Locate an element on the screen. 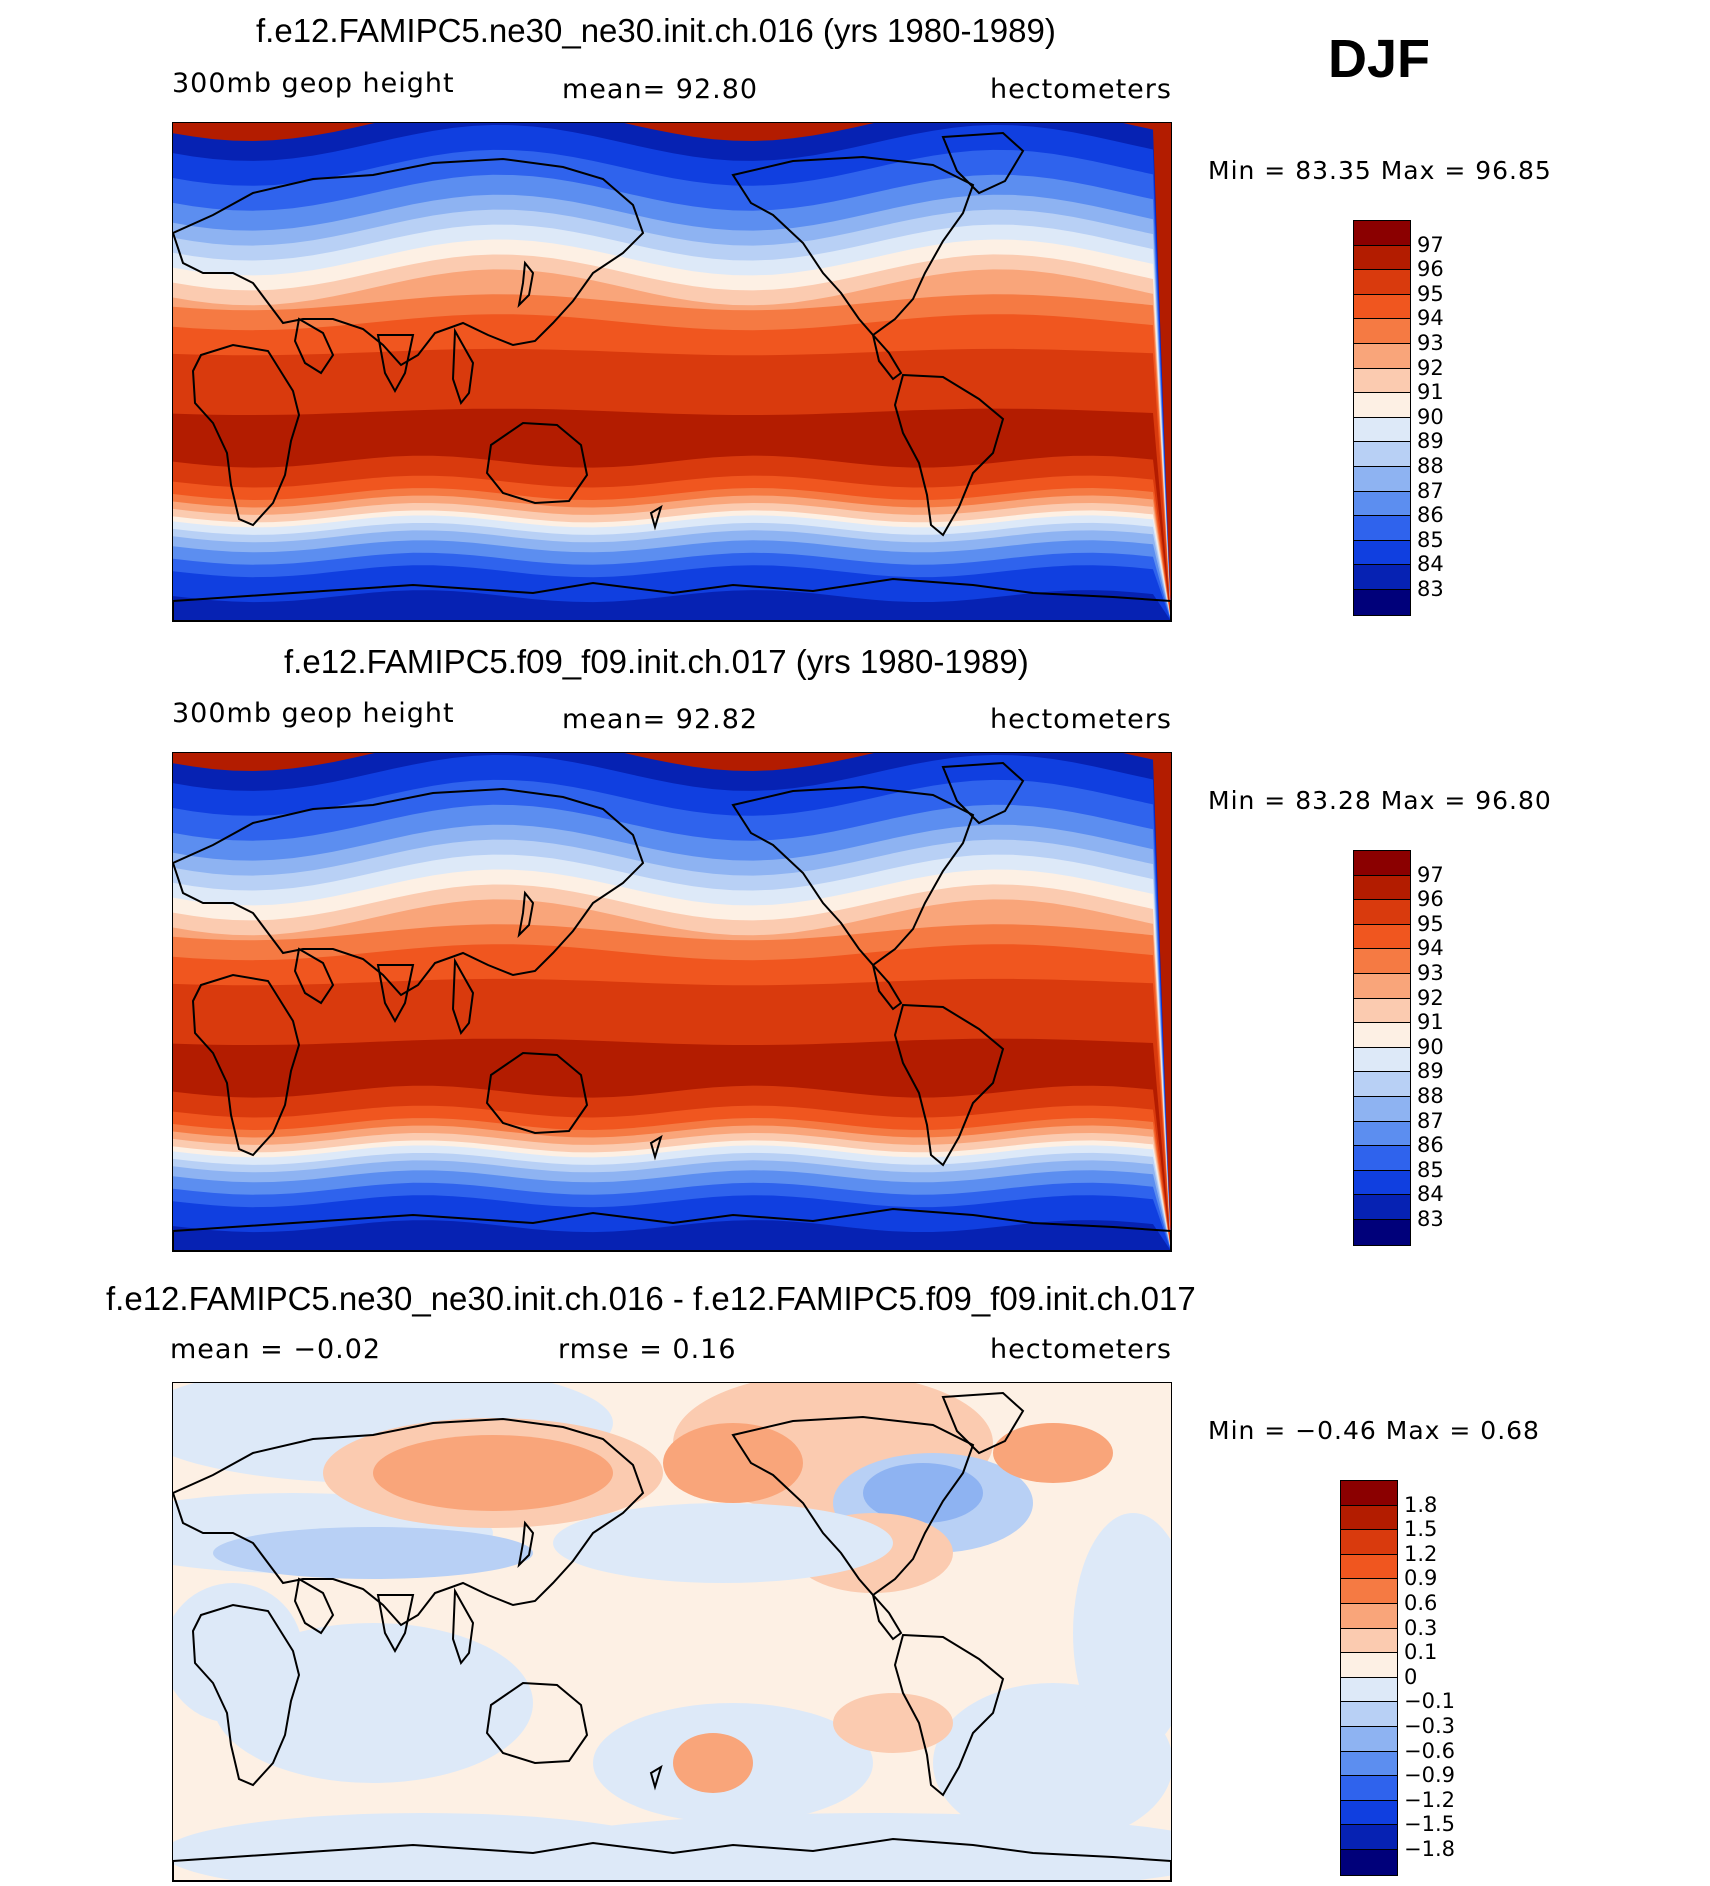 The image size is (1710, 1886). colorbar-tick-label: 0.9 is located at coordinates (1421, 1578).